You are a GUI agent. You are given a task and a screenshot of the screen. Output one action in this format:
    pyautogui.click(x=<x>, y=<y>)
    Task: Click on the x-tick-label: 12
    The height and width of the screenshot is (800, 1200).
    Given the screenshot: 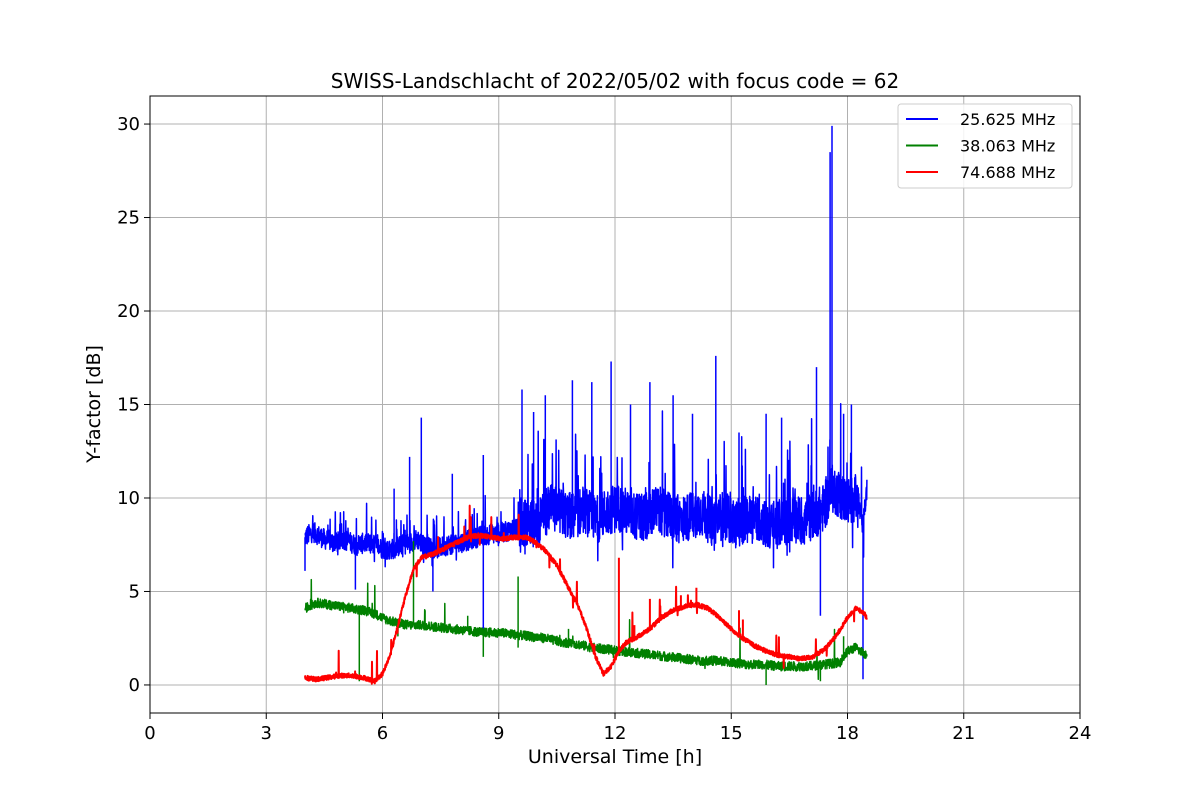 What is the action you would take?
    pyautogui.click(x=615, y=733)
    